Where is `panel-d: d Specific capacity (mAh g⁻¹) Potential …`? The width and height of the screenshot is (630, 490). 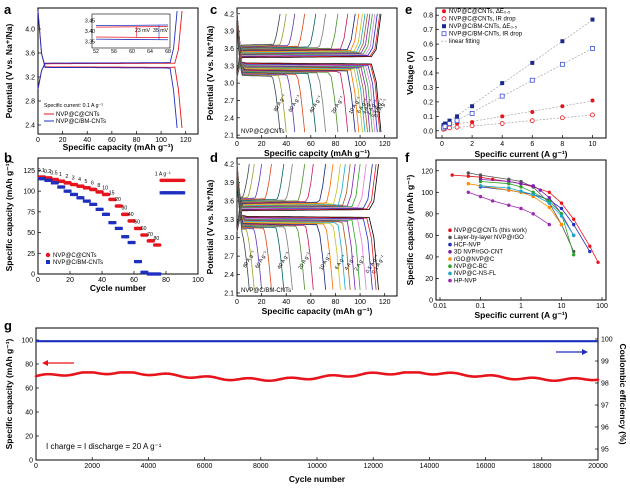 panel-d: d Specific capacity (mAh g⁻¹) Potential … is located at coordinates (301, 233).